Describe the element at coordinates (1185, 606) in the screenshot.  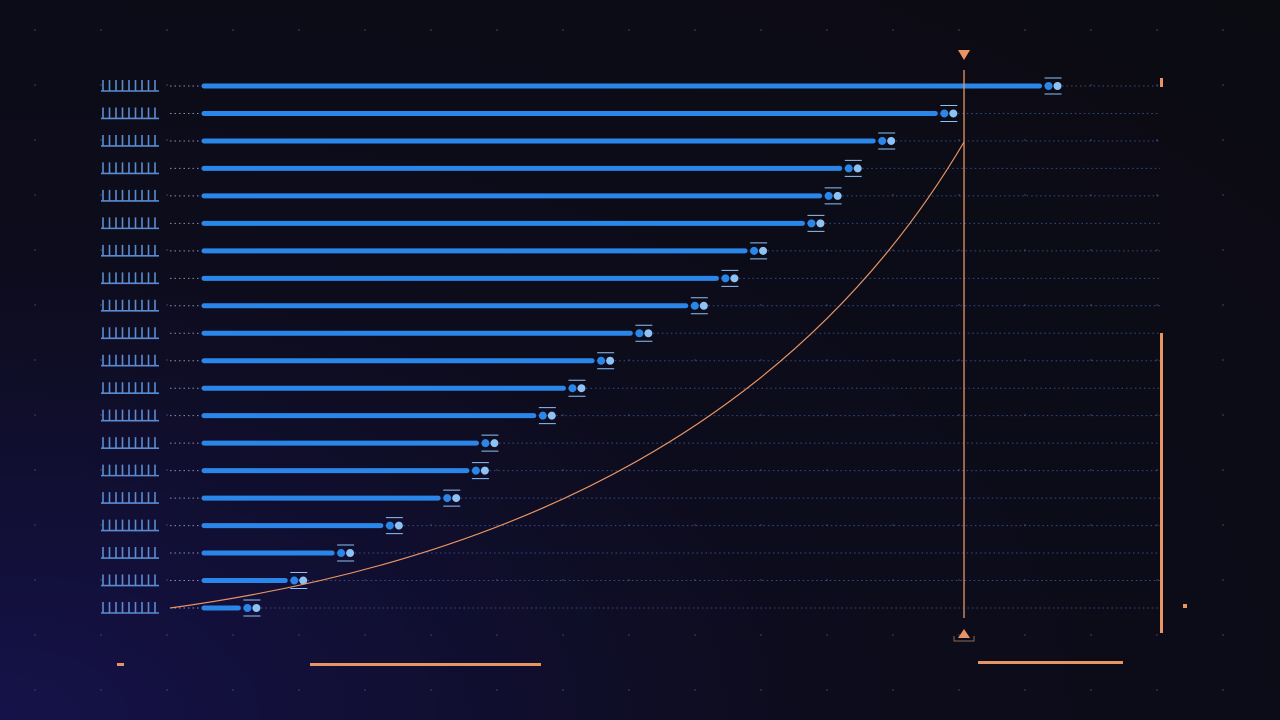
I see `accent-dot` at that location.